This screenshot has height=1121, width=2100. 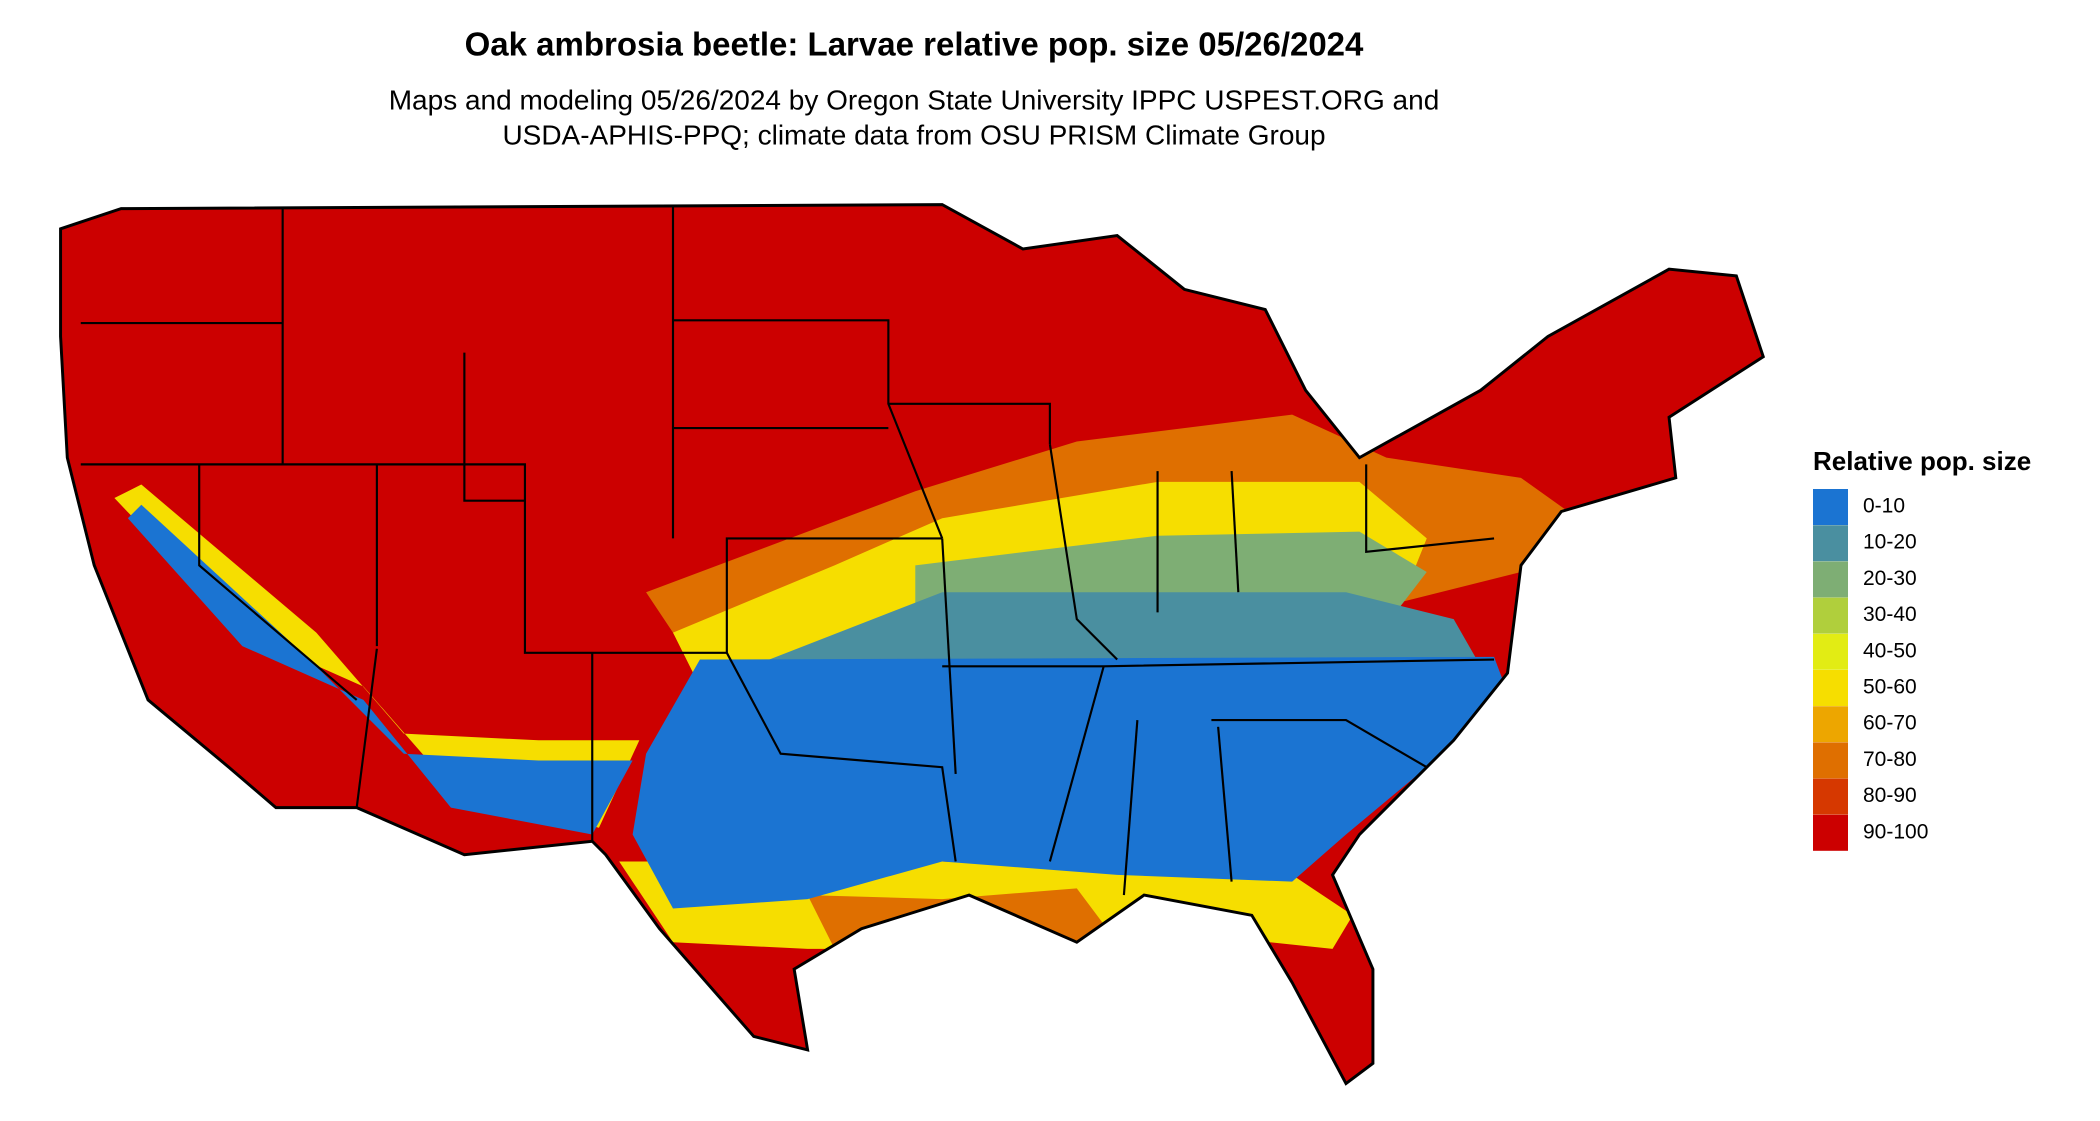 I want to click on legend-title: Relative pop. size, so click(x=1922, y=461).